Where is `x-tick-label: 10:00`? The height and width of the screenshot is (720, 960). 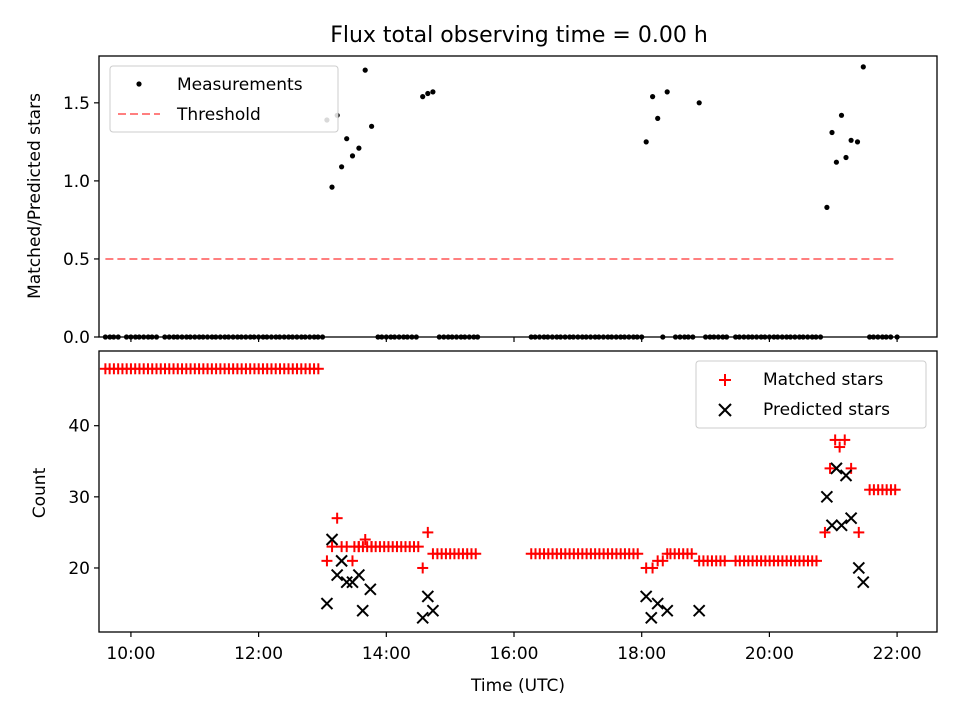
x-tick-label: 10:00 is located at coordinates (130, 654).